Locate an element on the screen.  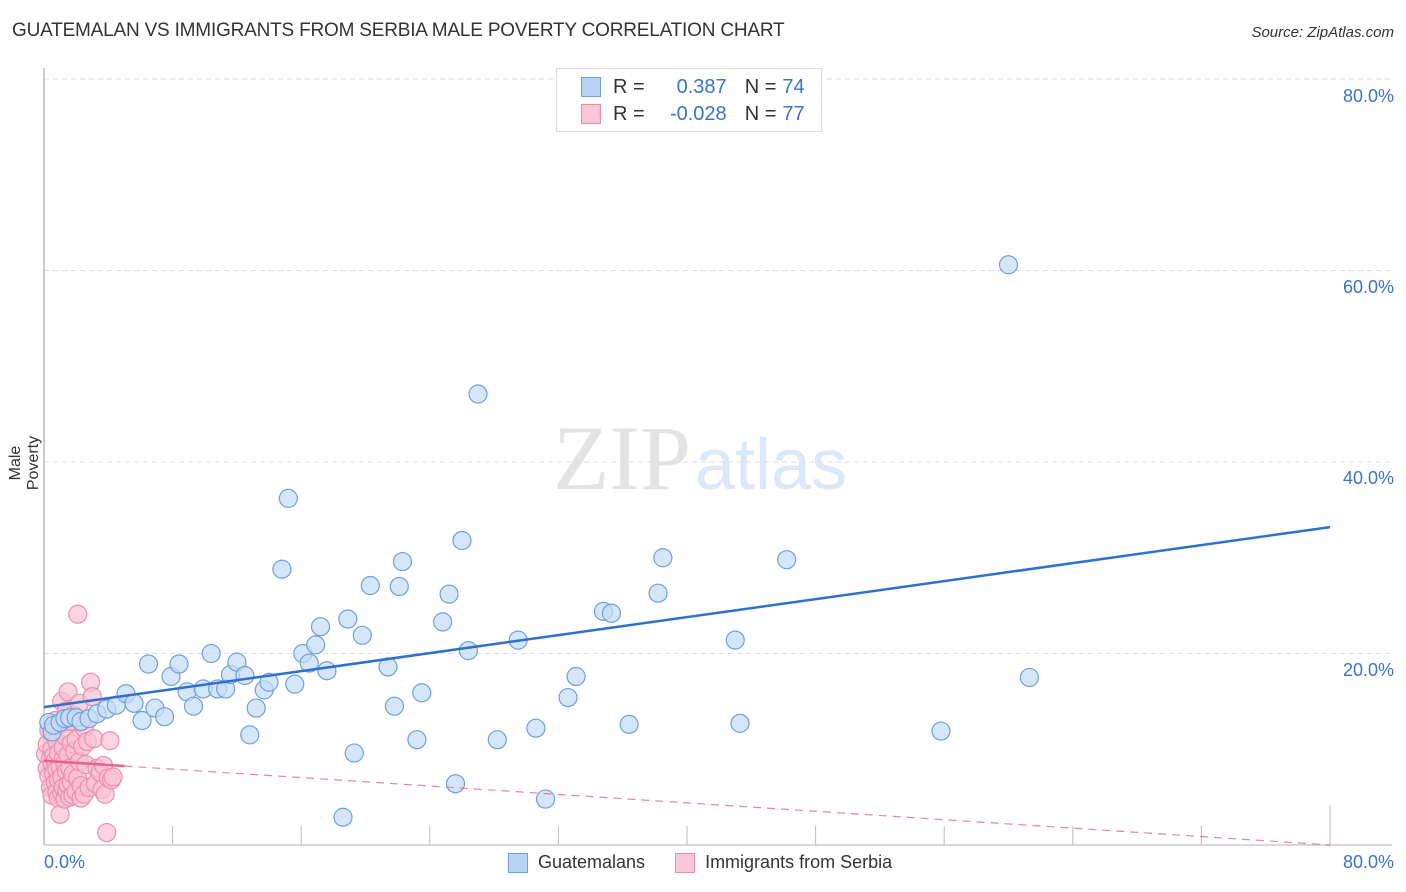
series-legend: Guatemalans Immigrants from Serbia is located at coordinates (715, 862).